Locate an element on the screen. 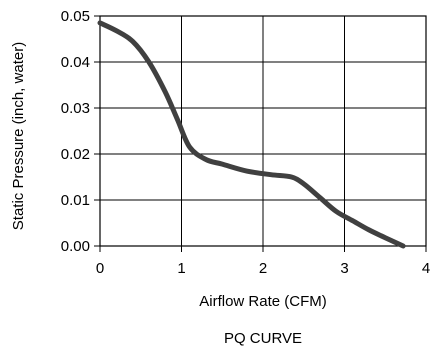  y-tick-label: 0.03 is located at coordinates (75, 108).